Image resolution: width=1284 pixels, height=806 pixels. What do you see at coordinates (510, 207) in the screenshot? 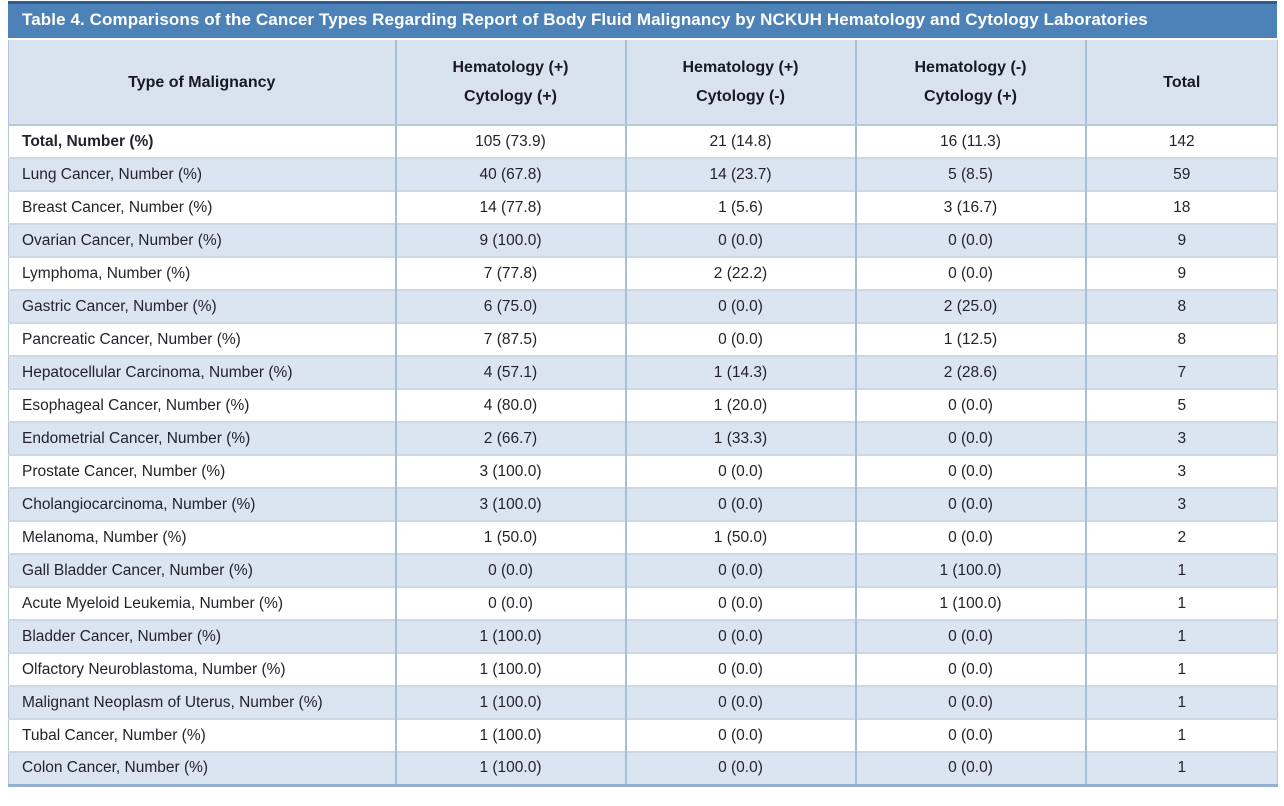
I see `row-value: 14 (77.8)` at bounding box center [510, 207].